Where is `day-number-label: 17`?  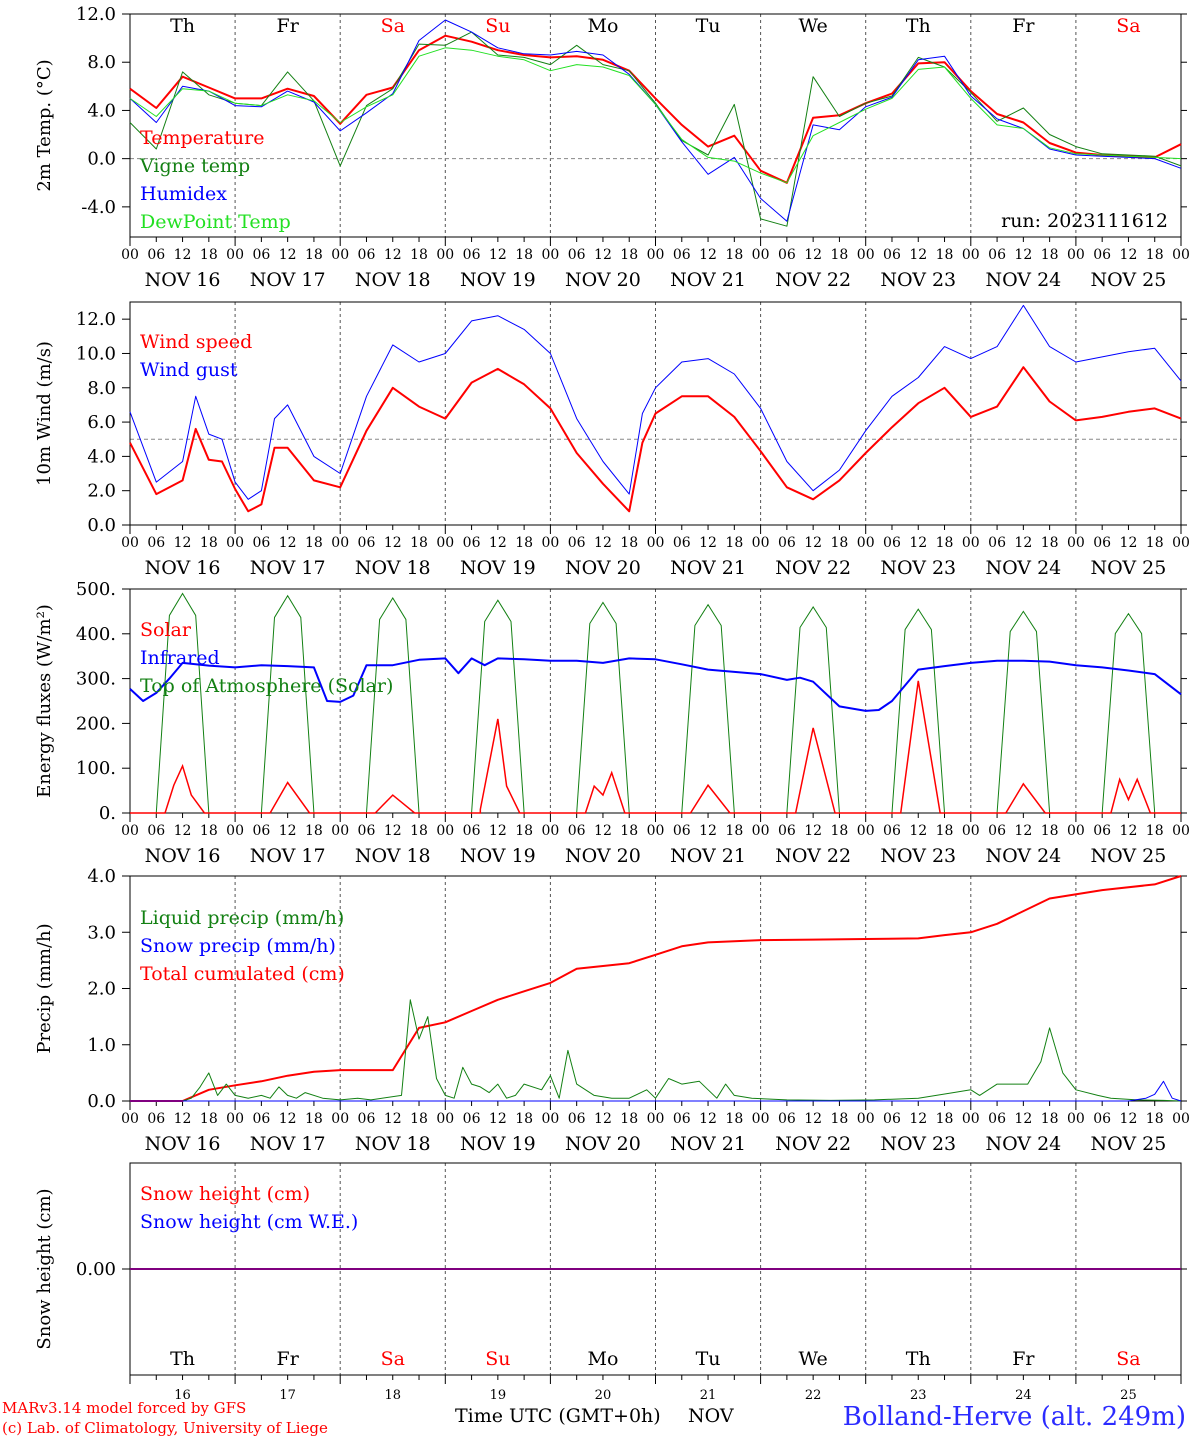 day-number-label: 17 is located at coordinates (287, 1395).